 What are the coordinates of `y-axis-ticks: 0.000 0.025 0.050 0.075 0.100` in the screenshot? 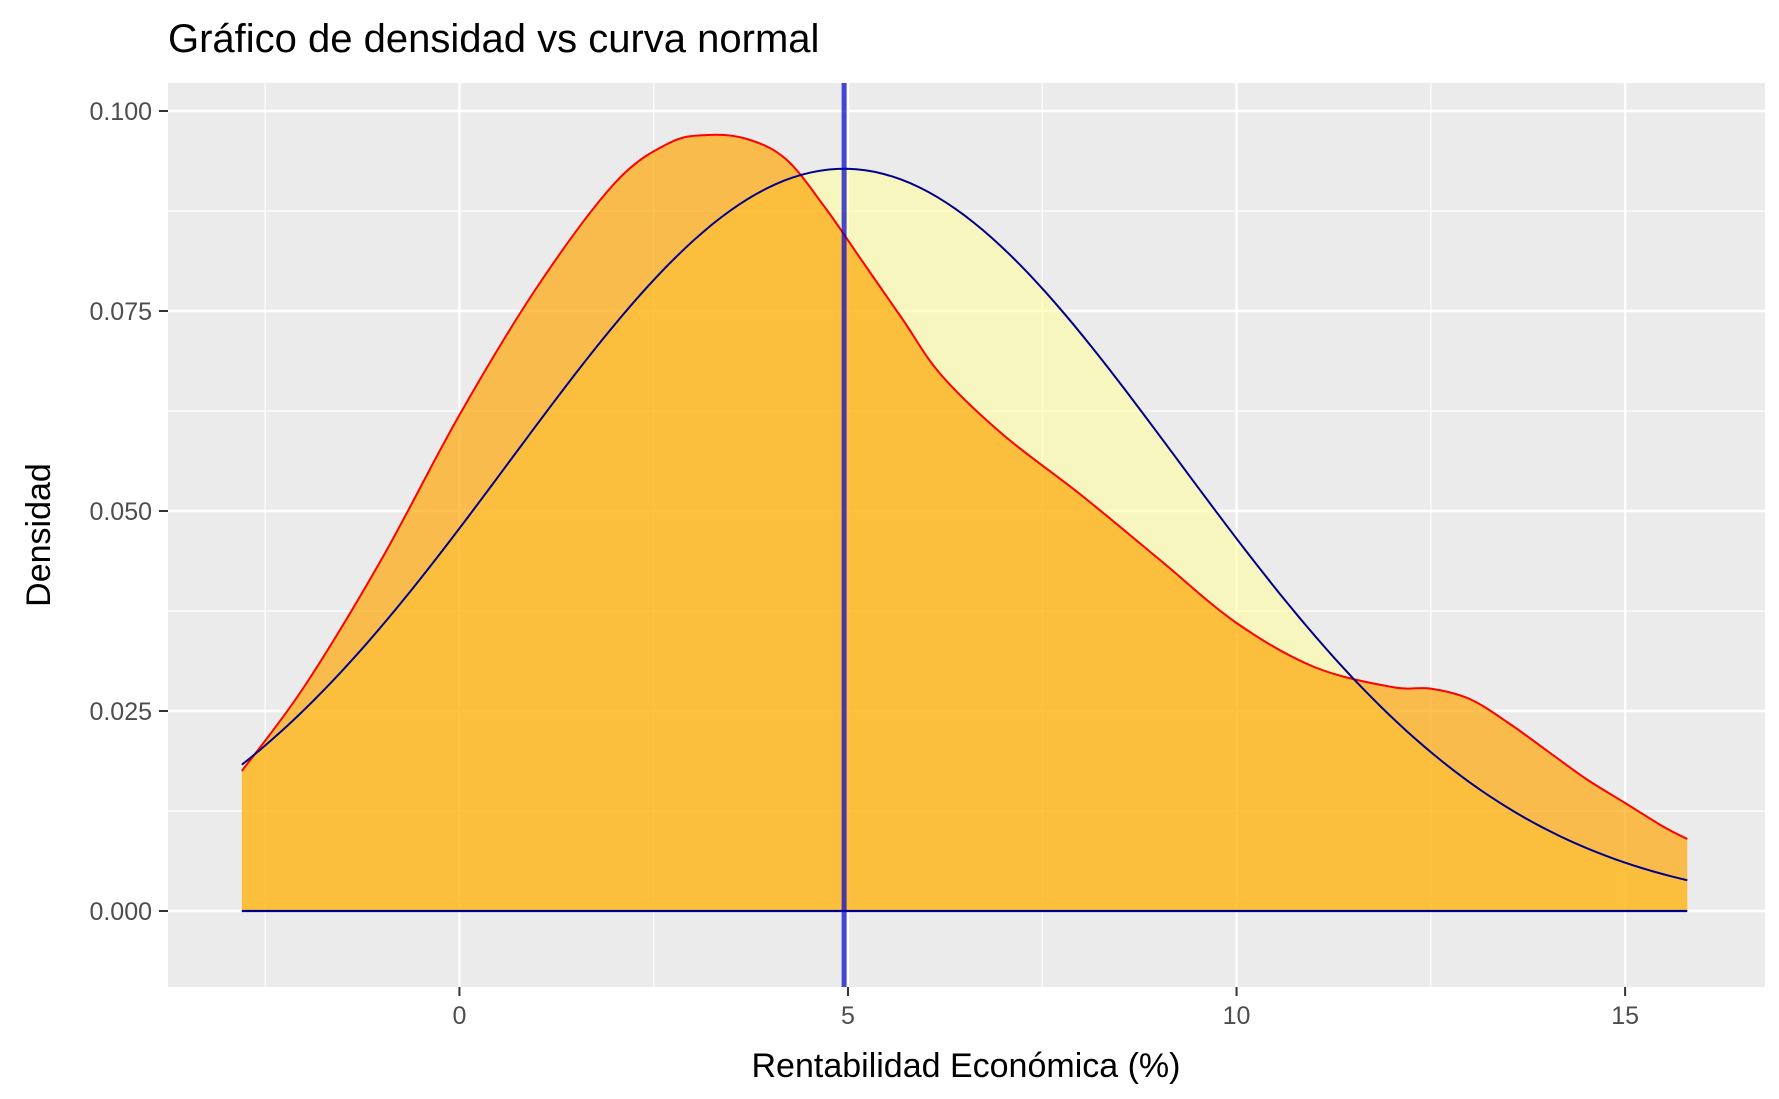 It's located at (128, 512).